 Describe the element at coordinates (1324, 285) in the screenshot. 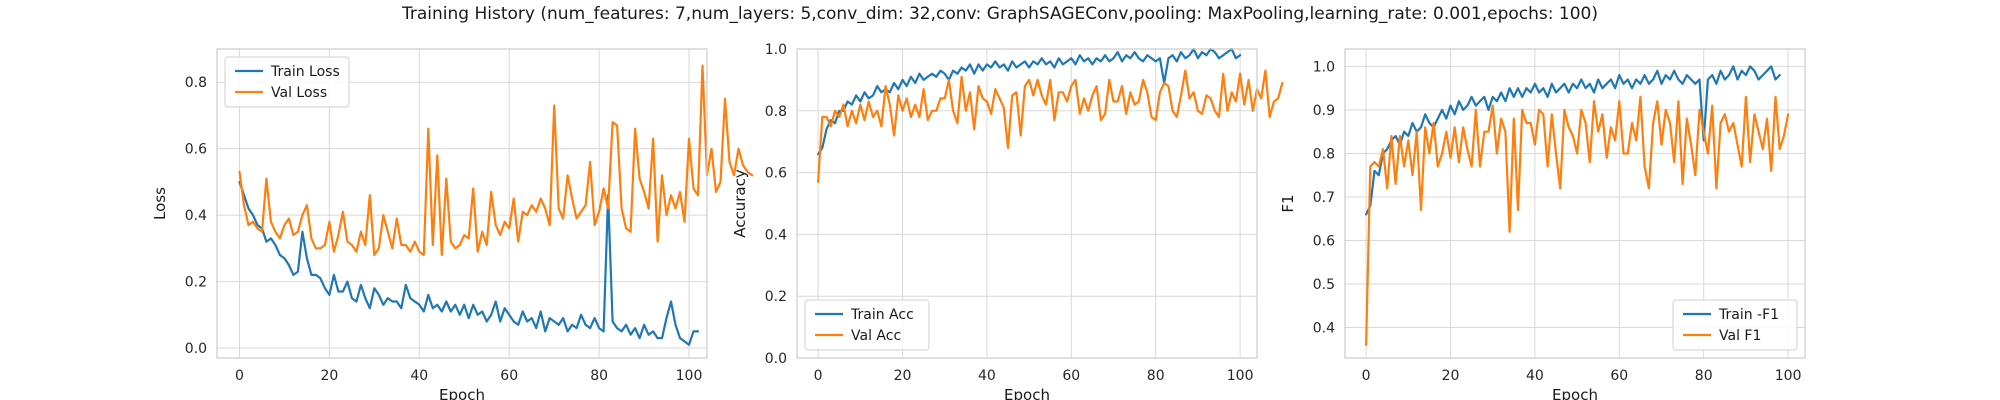

I see `y-tick-label: 0.5` at that location.